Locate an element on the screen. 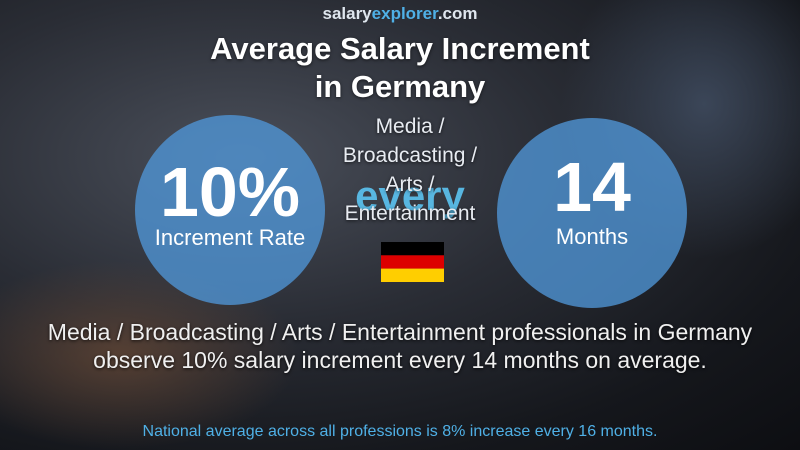  right-circle: 14 Months is located at coordinates (592, 213).